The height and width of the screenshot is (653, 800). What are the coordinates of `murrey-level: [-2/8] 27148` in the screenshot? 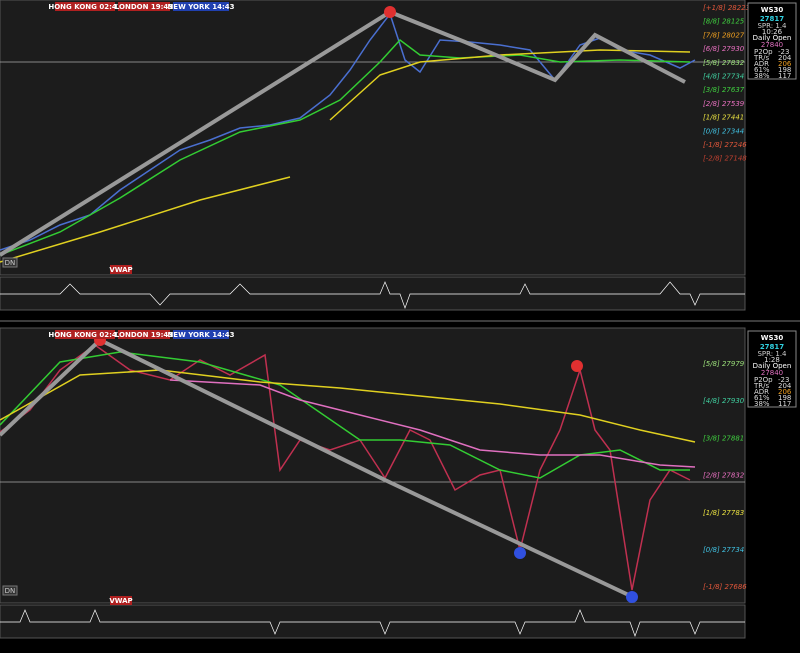 It's located at (725, 159).